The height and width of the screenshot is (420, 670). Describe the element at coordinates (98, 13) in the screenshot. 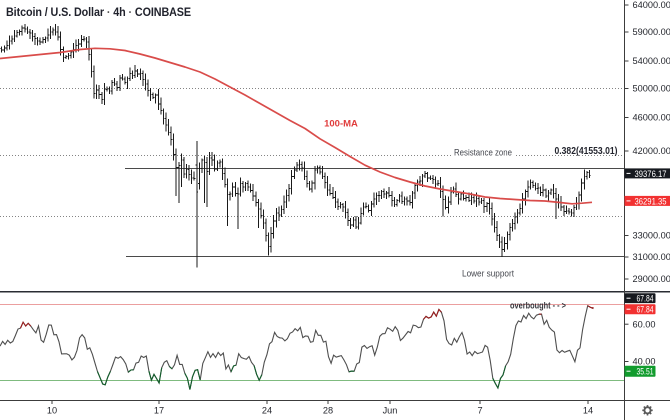

I see `svg-text:Bitcoin / U.S. Dollar · 4h · C: Bitcoin / U.S. Dollar · 4h · COINBASE` at that location.